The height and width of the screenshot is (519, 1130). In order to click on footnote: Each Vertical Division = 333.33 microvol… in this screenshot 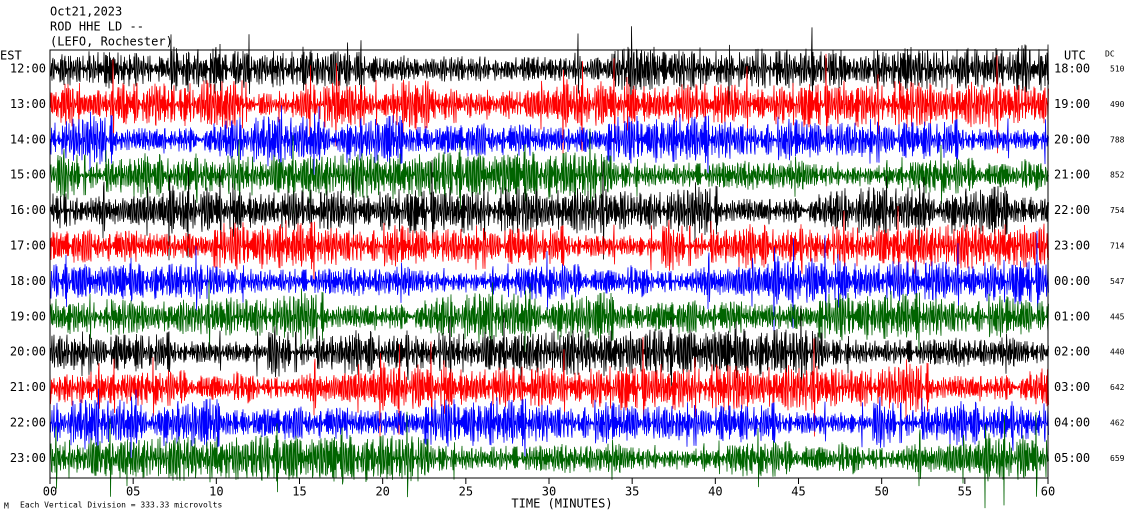, I will do `click(121, 505)`.